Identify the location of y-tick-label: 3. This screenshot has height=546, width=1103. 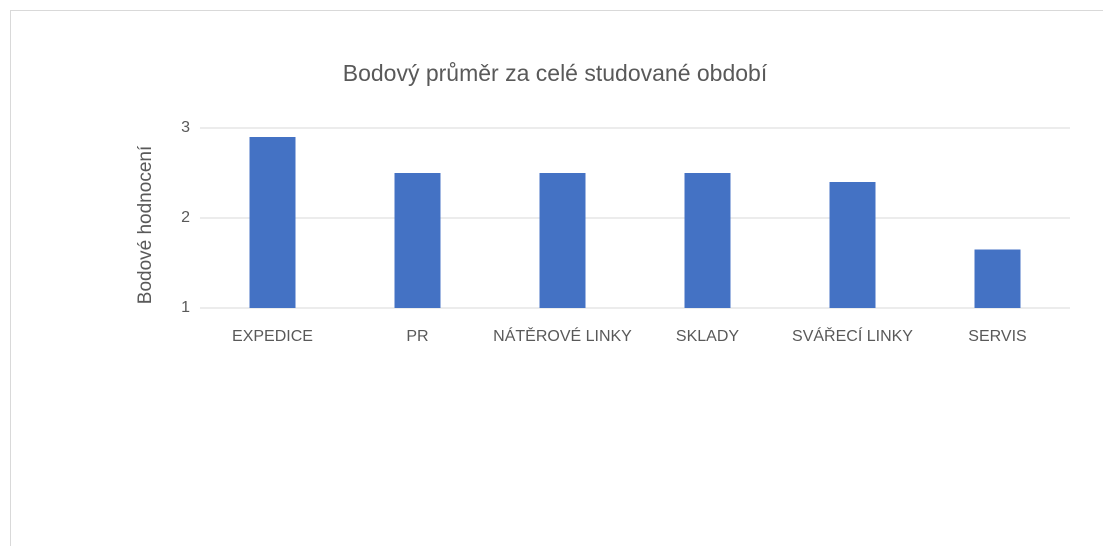
(185, 127).